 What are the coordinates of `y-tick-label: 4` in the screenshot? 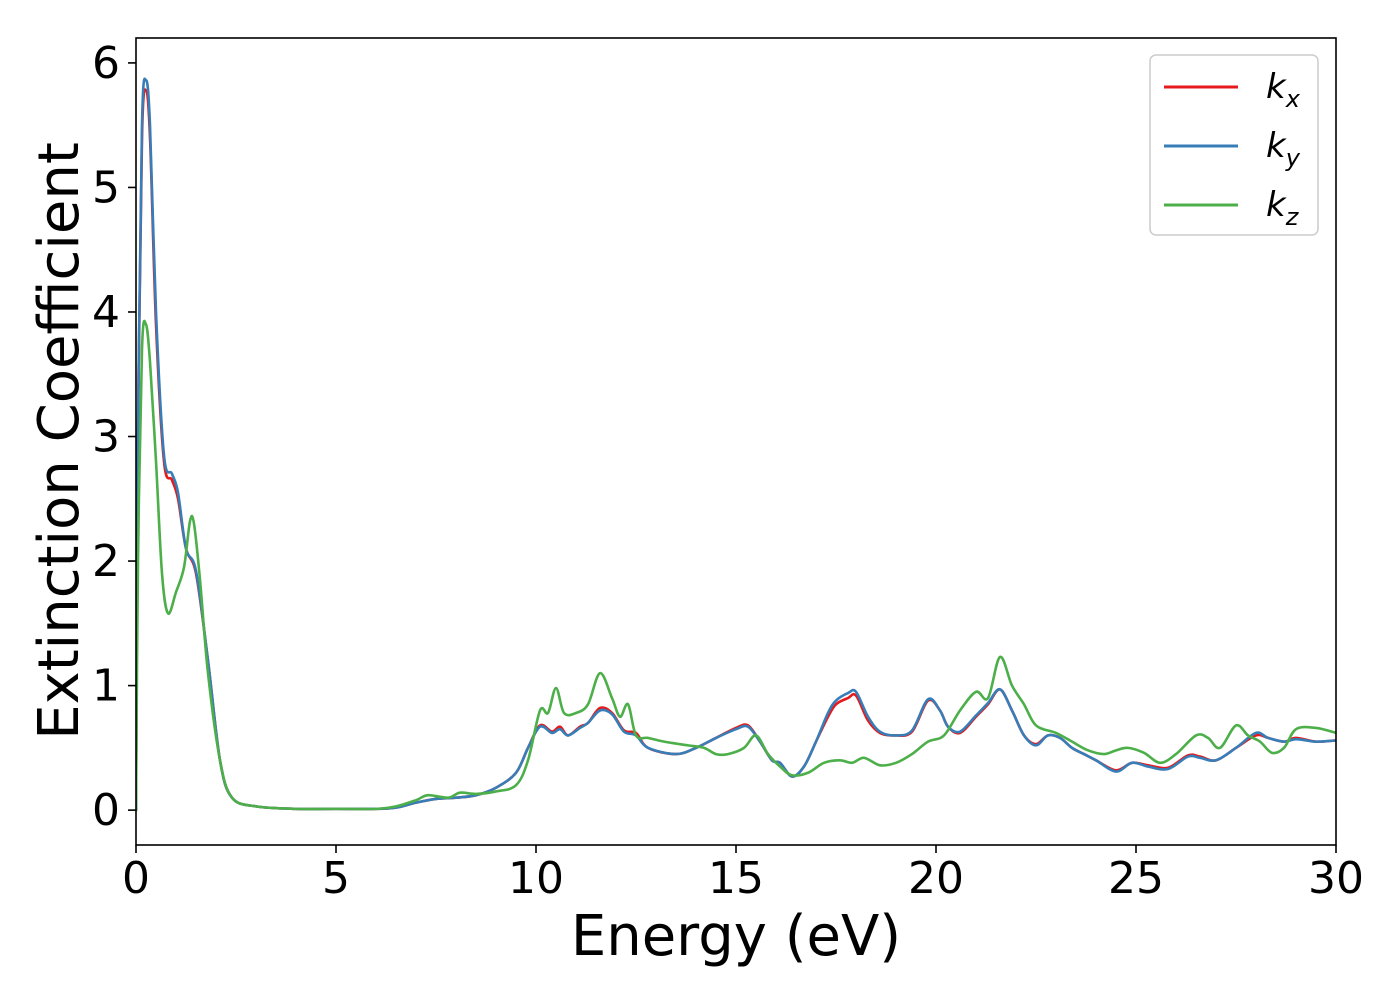 It's located at (106, 312).